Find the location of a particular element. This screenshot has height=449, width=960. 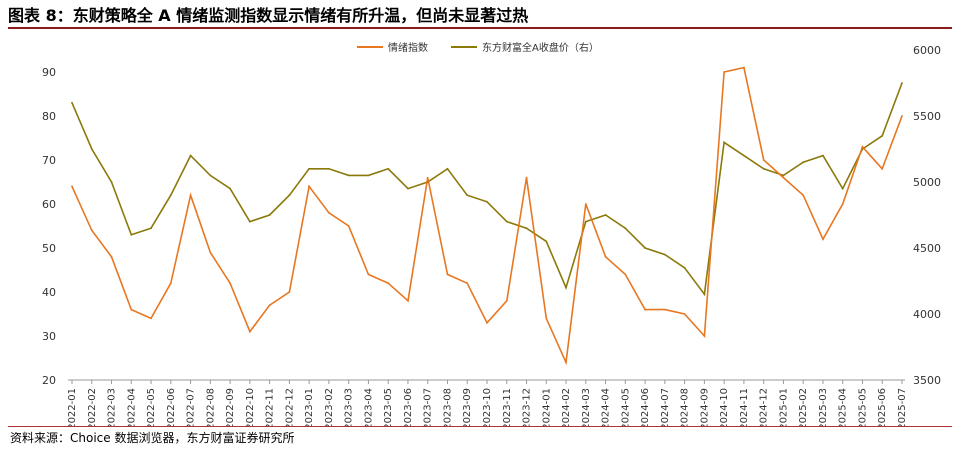

x-tick-label: 2025-02 is located at coordinates (803, 407).